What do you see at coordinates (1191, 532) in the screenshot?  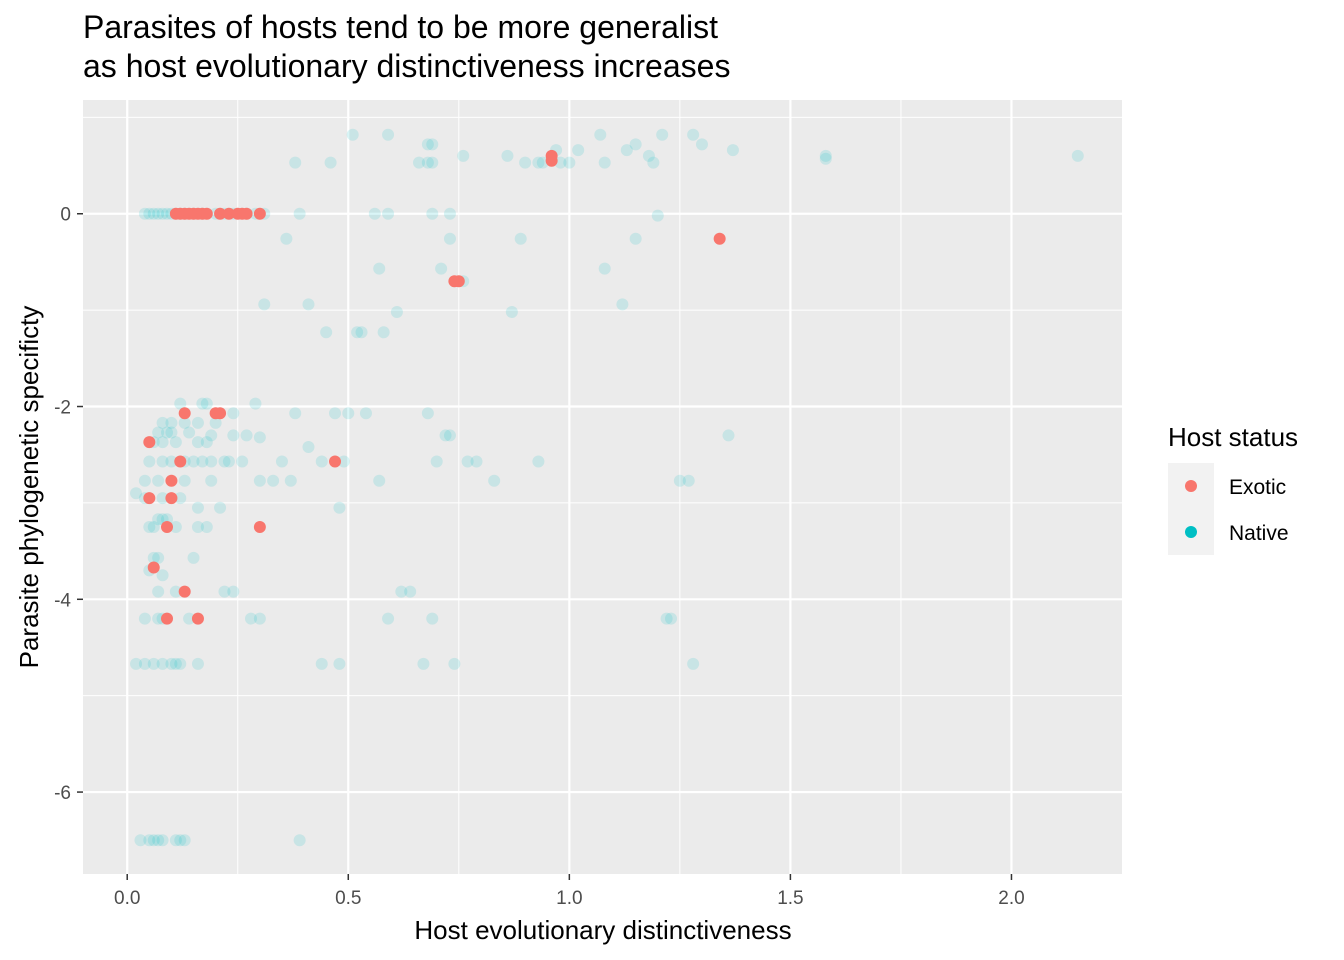 I see `legend-key-native` at bounding box center [1191, 532].